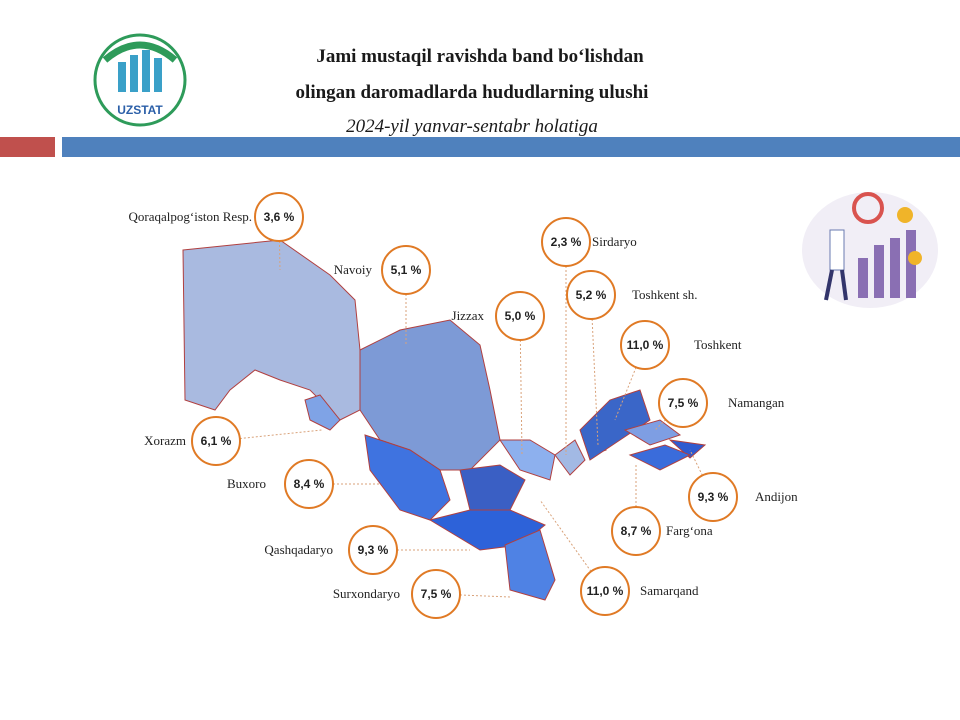  I want to click on share-label: 2,3 %, so click(566, 242).